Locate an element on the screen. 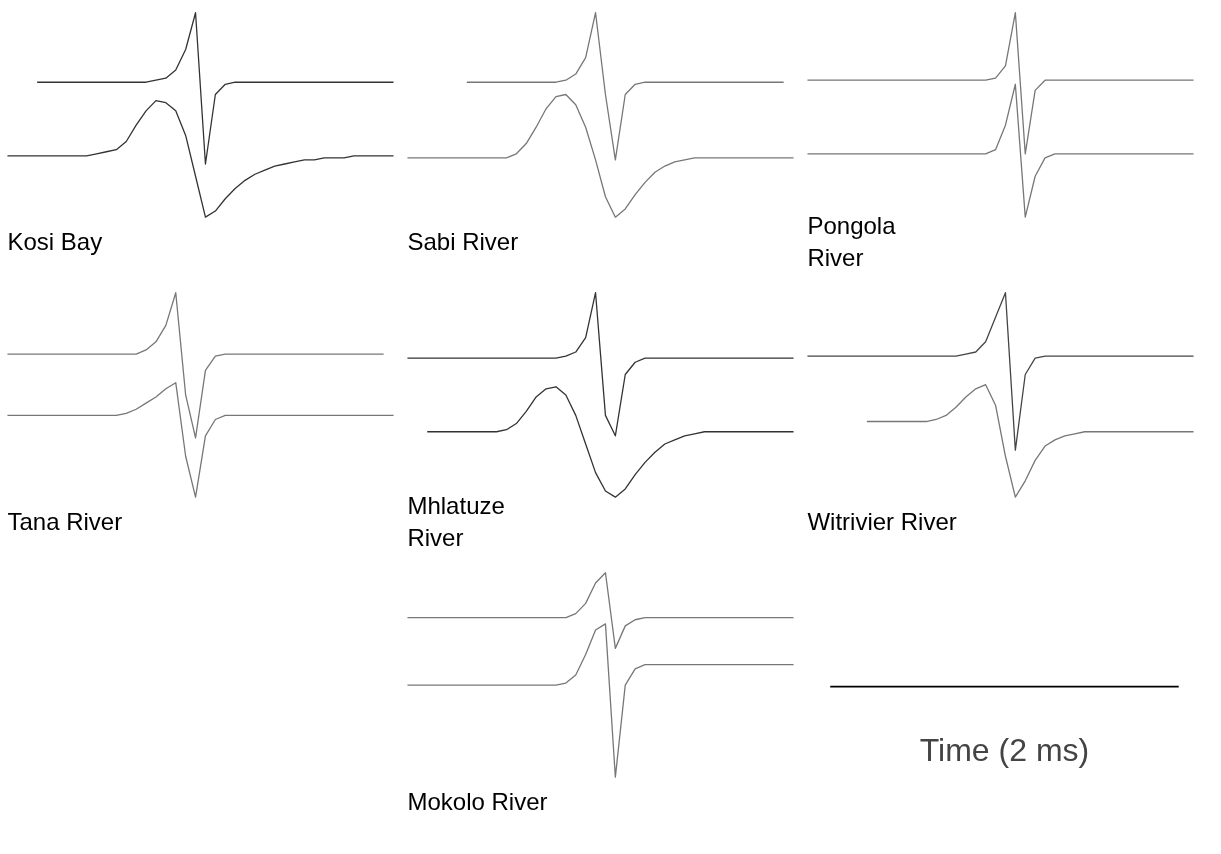 The width and height of the screenshot is (1221, 854). text: Mhlatuze River is located at coordinates (456, 522).